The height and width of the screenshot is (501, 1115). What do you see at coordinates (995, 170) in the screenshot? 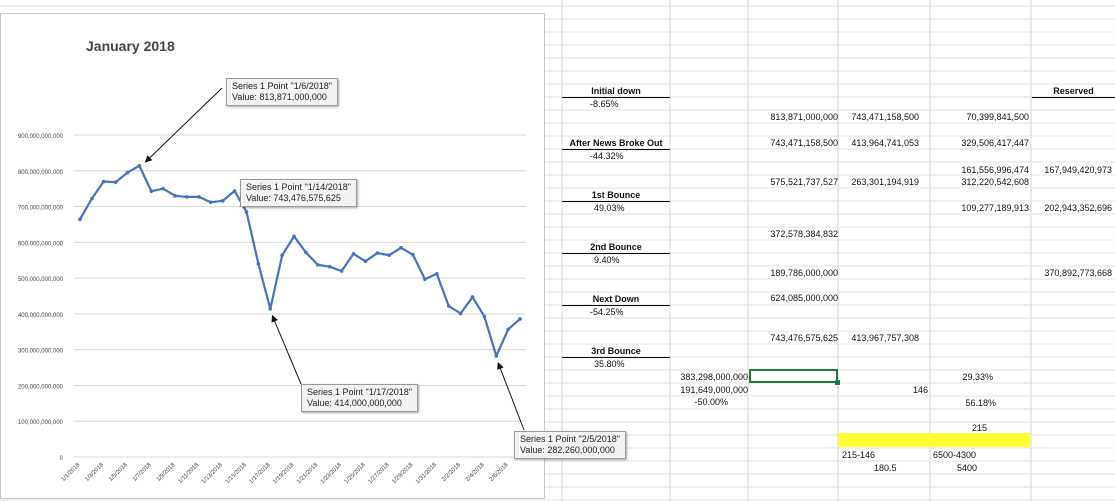
I see `cell-value: 161,556,996,474` at bounding box center [995, 170].